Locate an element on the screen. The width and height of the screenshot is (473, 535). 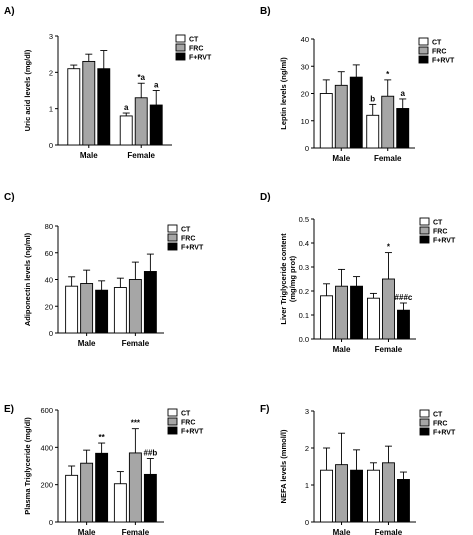
panel-label: C) is located at coordinates (9, 197).